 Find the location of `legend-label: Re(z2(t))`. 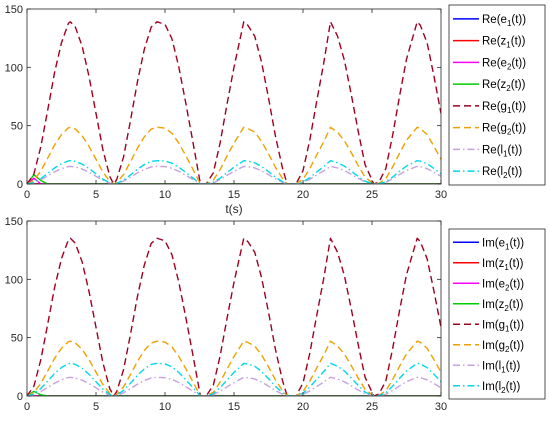

legend-label: Re(z2(t)) is located at coordinates (504, 86).